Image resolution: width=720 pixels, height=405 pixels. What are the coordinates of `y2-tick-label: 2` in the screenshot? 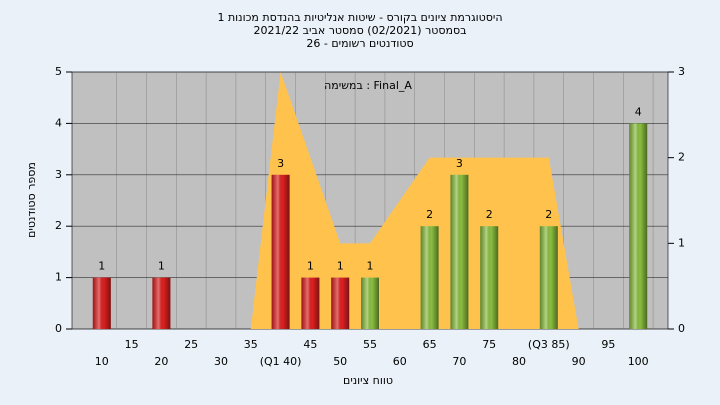 It's located at (681, 157).